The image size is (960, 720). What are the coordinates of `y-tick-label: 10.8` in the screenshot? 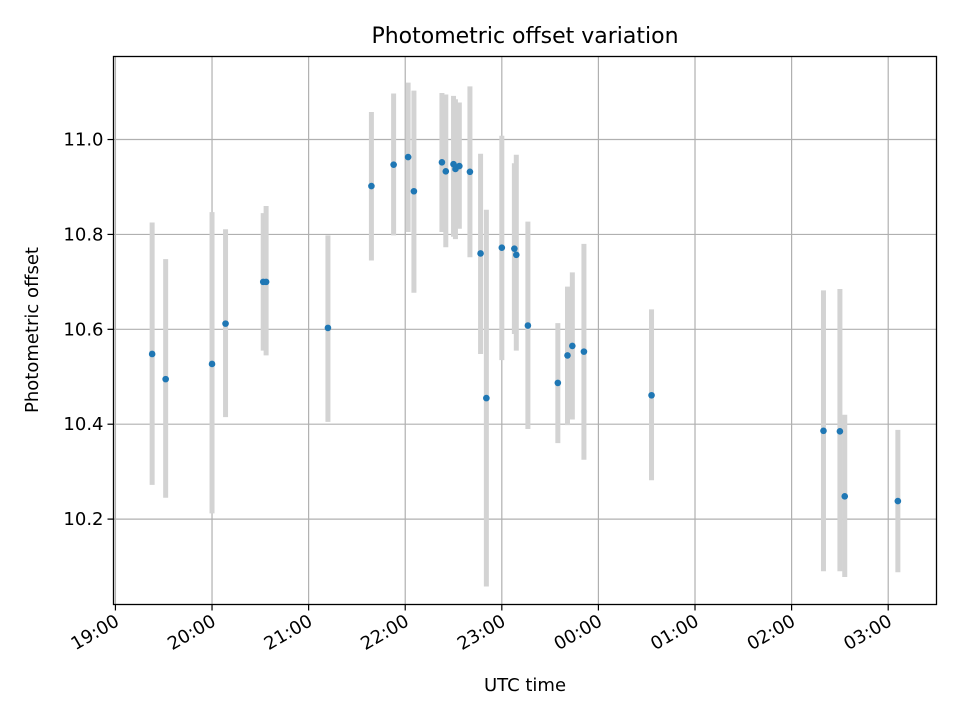 It's located at (83, 234).